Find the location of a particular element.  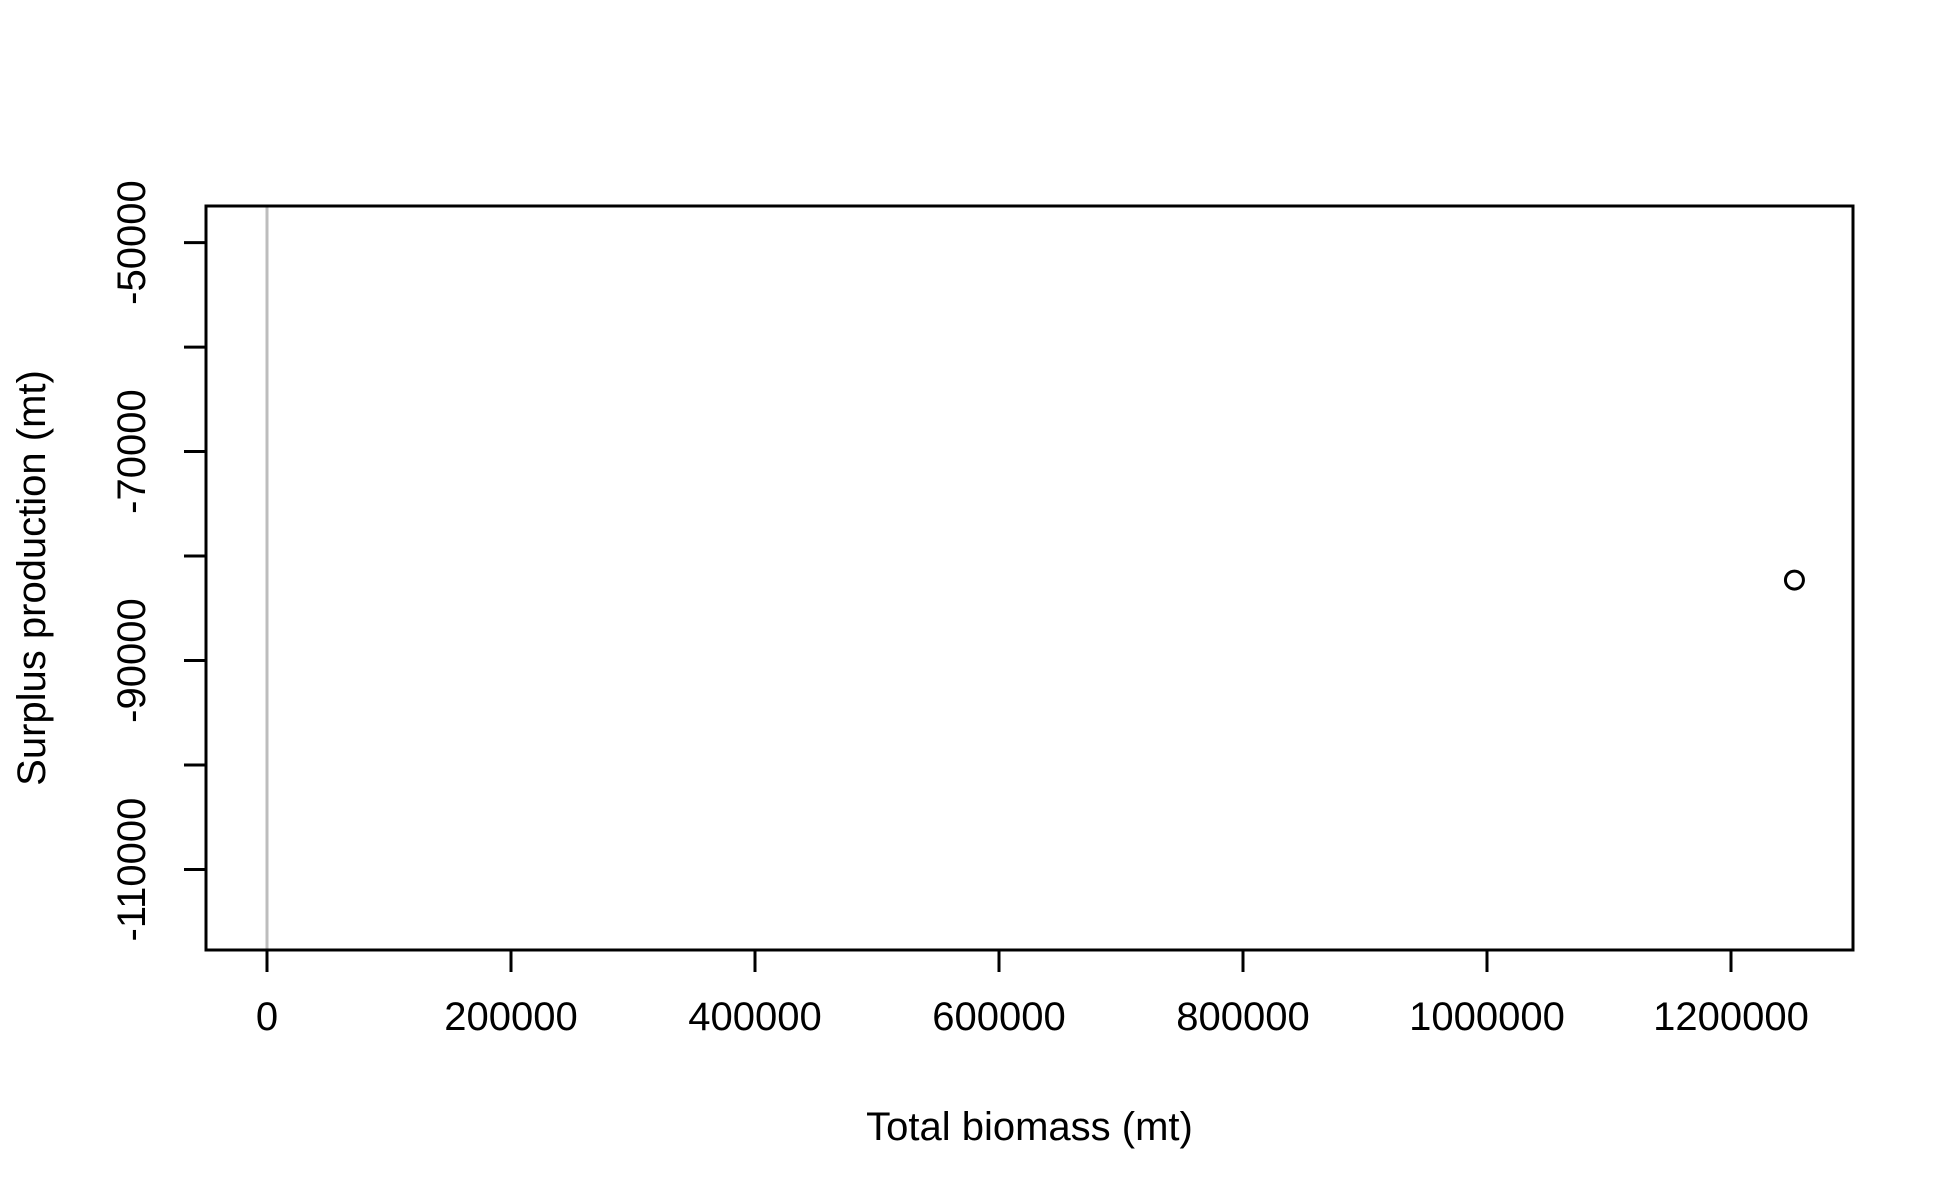

x-tick-label: 200000 is located at coordinates (510, 1017).